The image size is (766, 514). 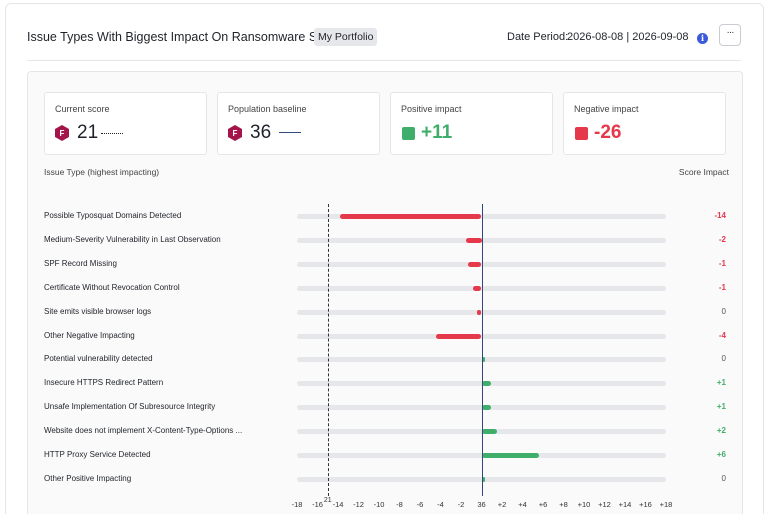 I want to click on issue-type-label: Possible Typosquat Domains Detected, so click(x=113, y=215).